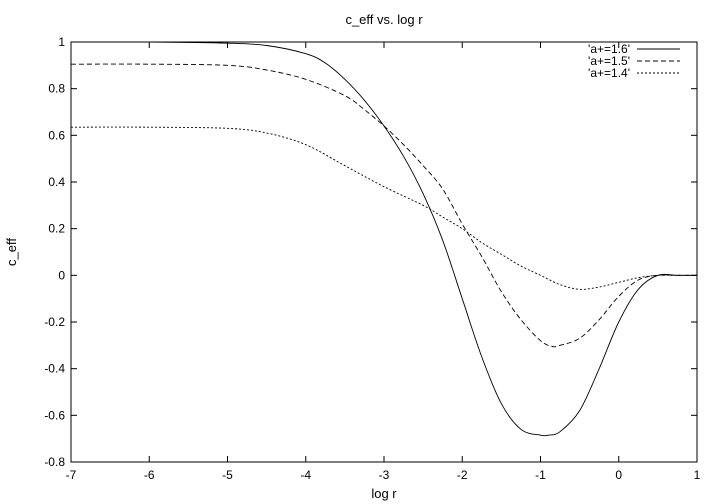  Describe the element at coordinates (540, 475) in the screenshot. I see `x-tick-label: -1` at that location.